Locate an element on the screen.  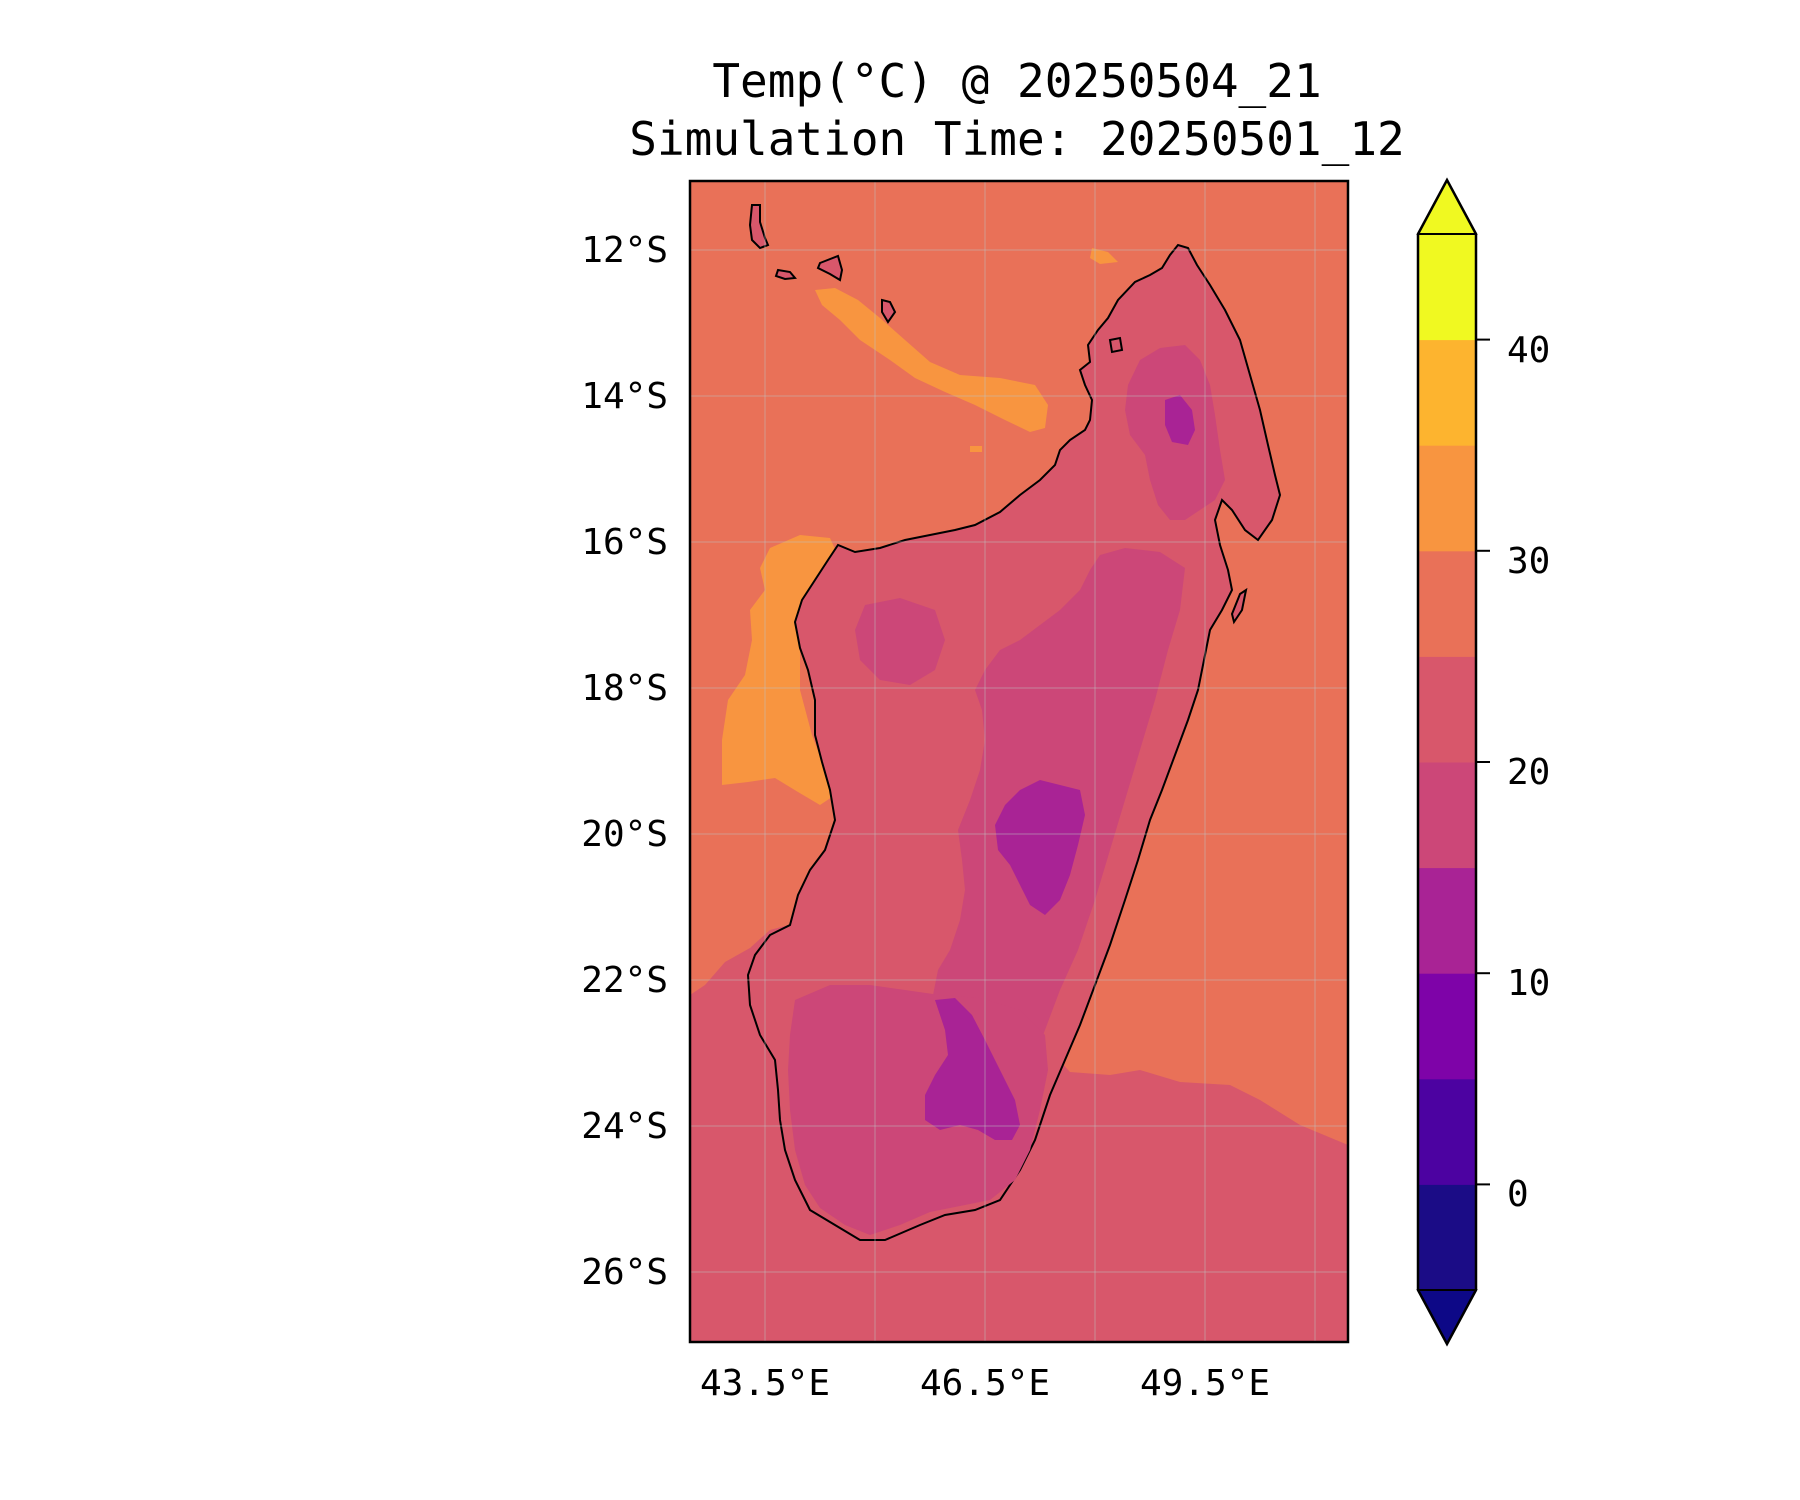
island-grande-comore is located at coordinates (759, 227).